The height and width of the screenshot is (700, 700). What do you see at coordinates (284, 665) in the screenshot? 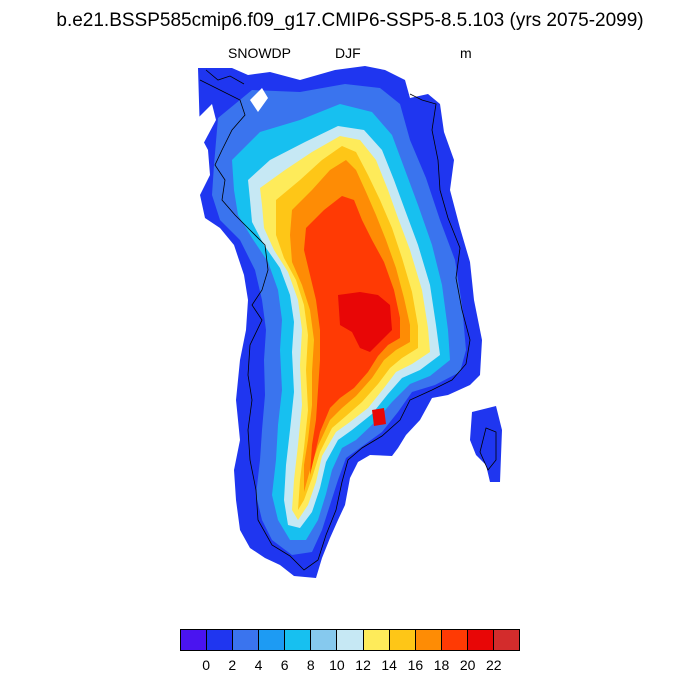
I see `colorbar-tick-label: 6` at bounding box center [284, 665].